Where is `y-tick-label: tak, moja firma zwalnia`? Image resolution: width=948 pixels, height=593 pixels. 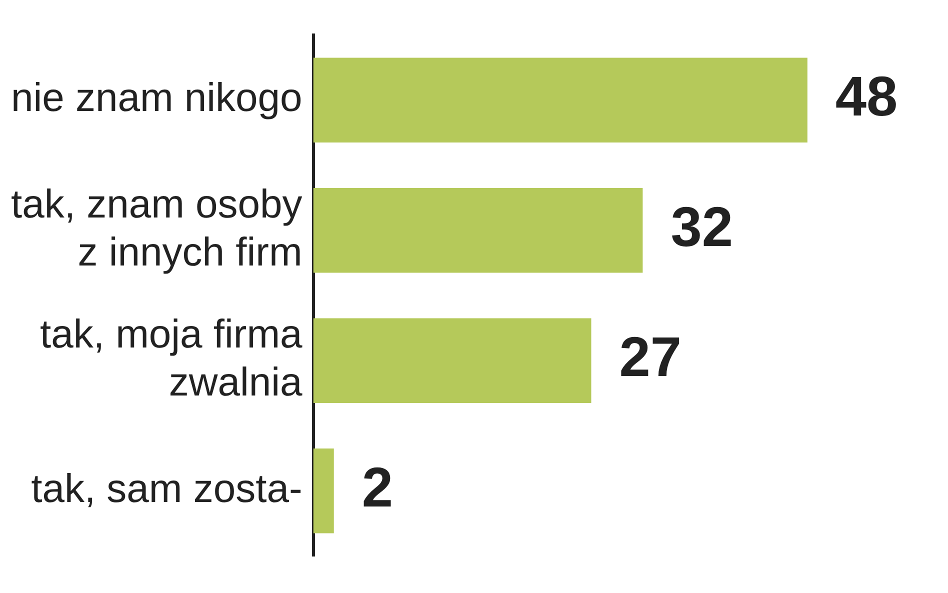 y-tick-label: tak, moja firma zwalnia is located at coordinates (172, 358).